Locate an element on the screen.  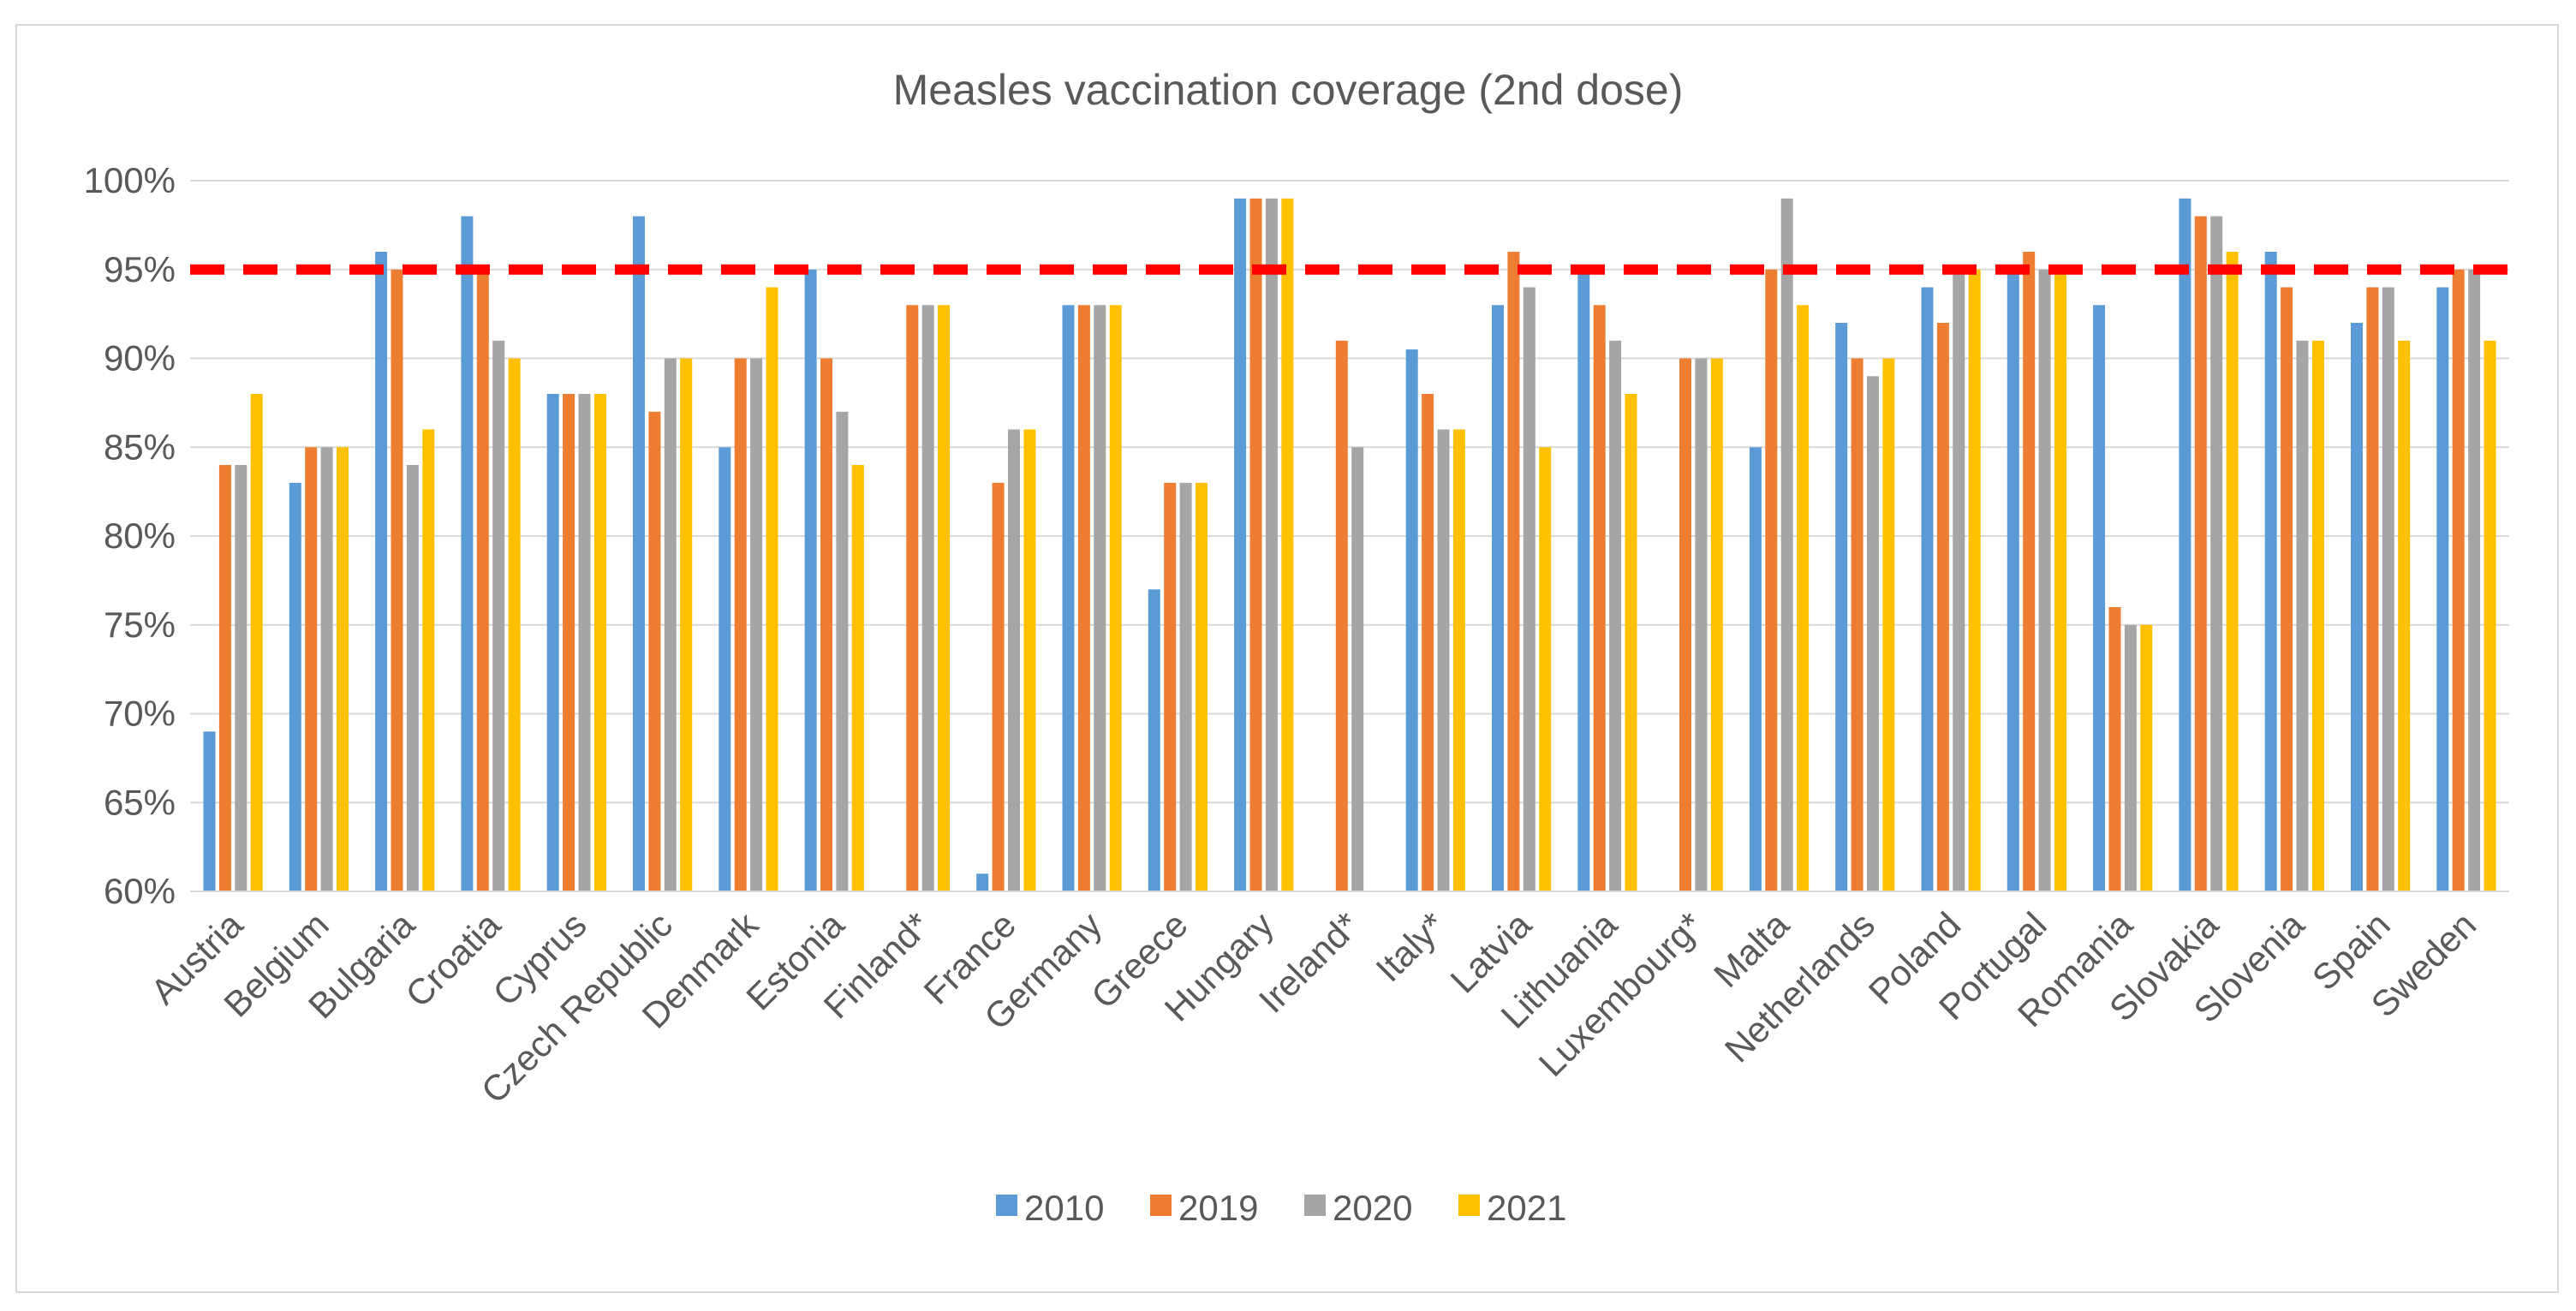
bar-2020-poland is located at coordinates (1959, 580).